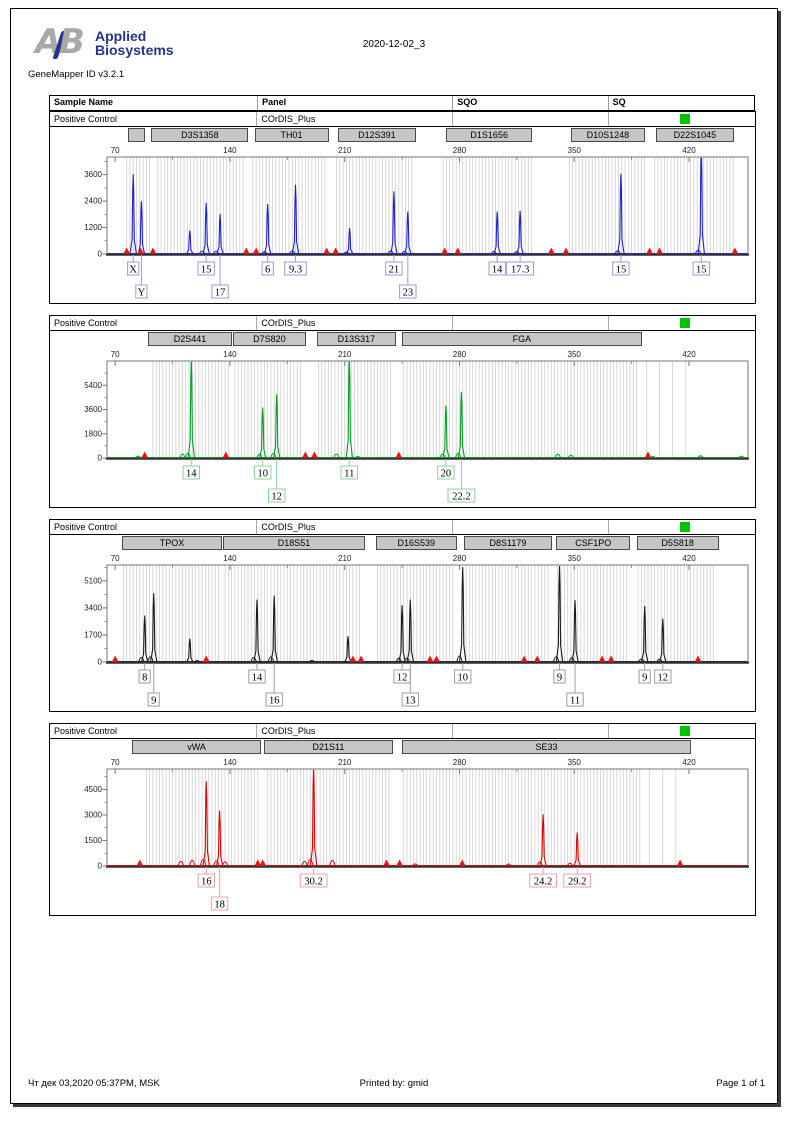 Image resolution: width=793 pixels, height=1122 pixels. Describe the element at coordinates (356, 339) in the screenshot. I see `marker-box-d13s317: D13S317` at that location.